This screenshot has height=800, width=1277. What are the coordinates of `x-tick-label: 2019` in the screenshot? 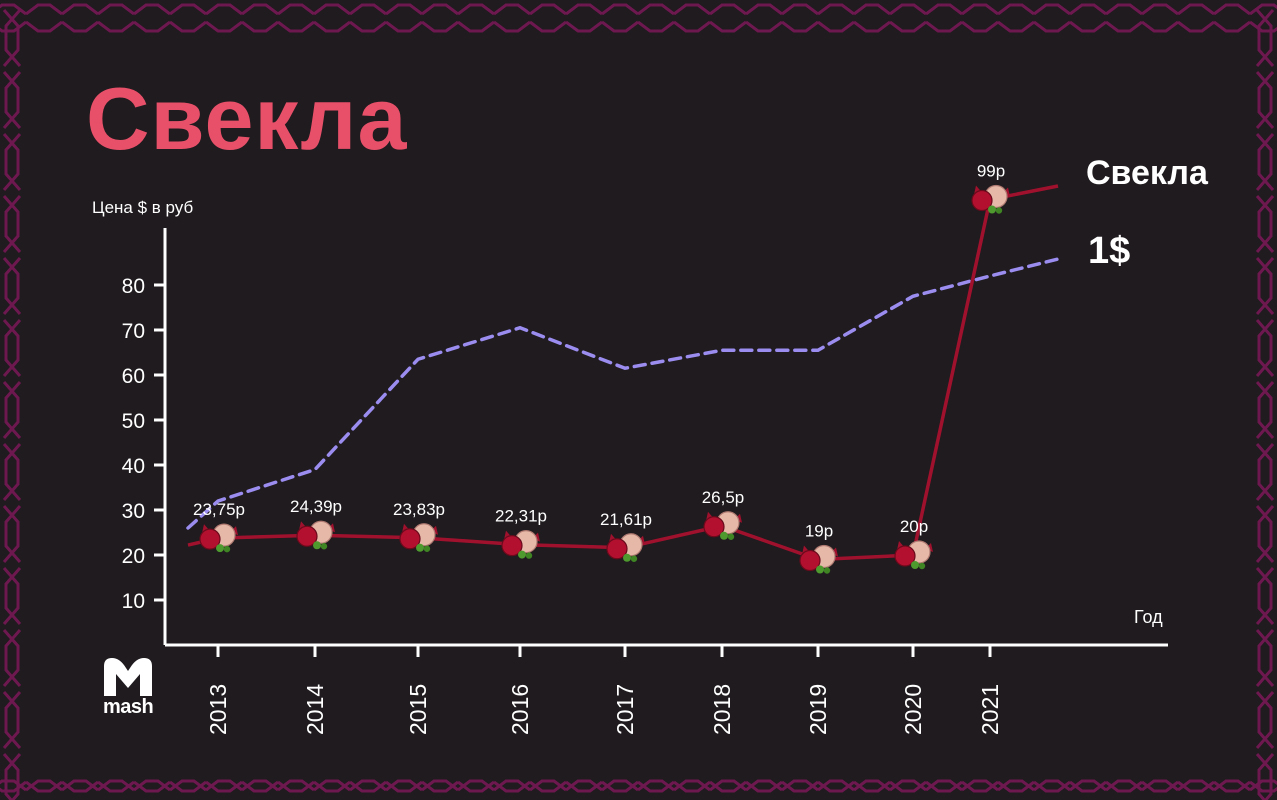 It's located at (818, 709).